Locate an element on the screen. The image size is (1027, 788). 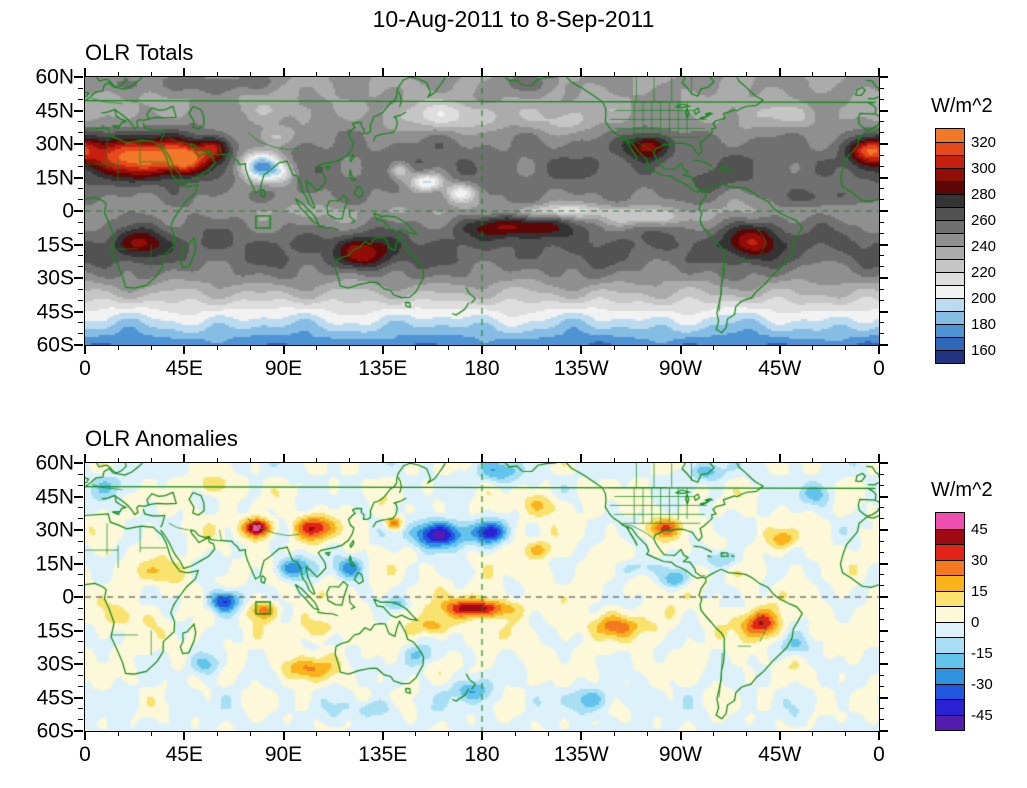
colorbar-units-label: W/m^2 is located at coordinates (962, 106).